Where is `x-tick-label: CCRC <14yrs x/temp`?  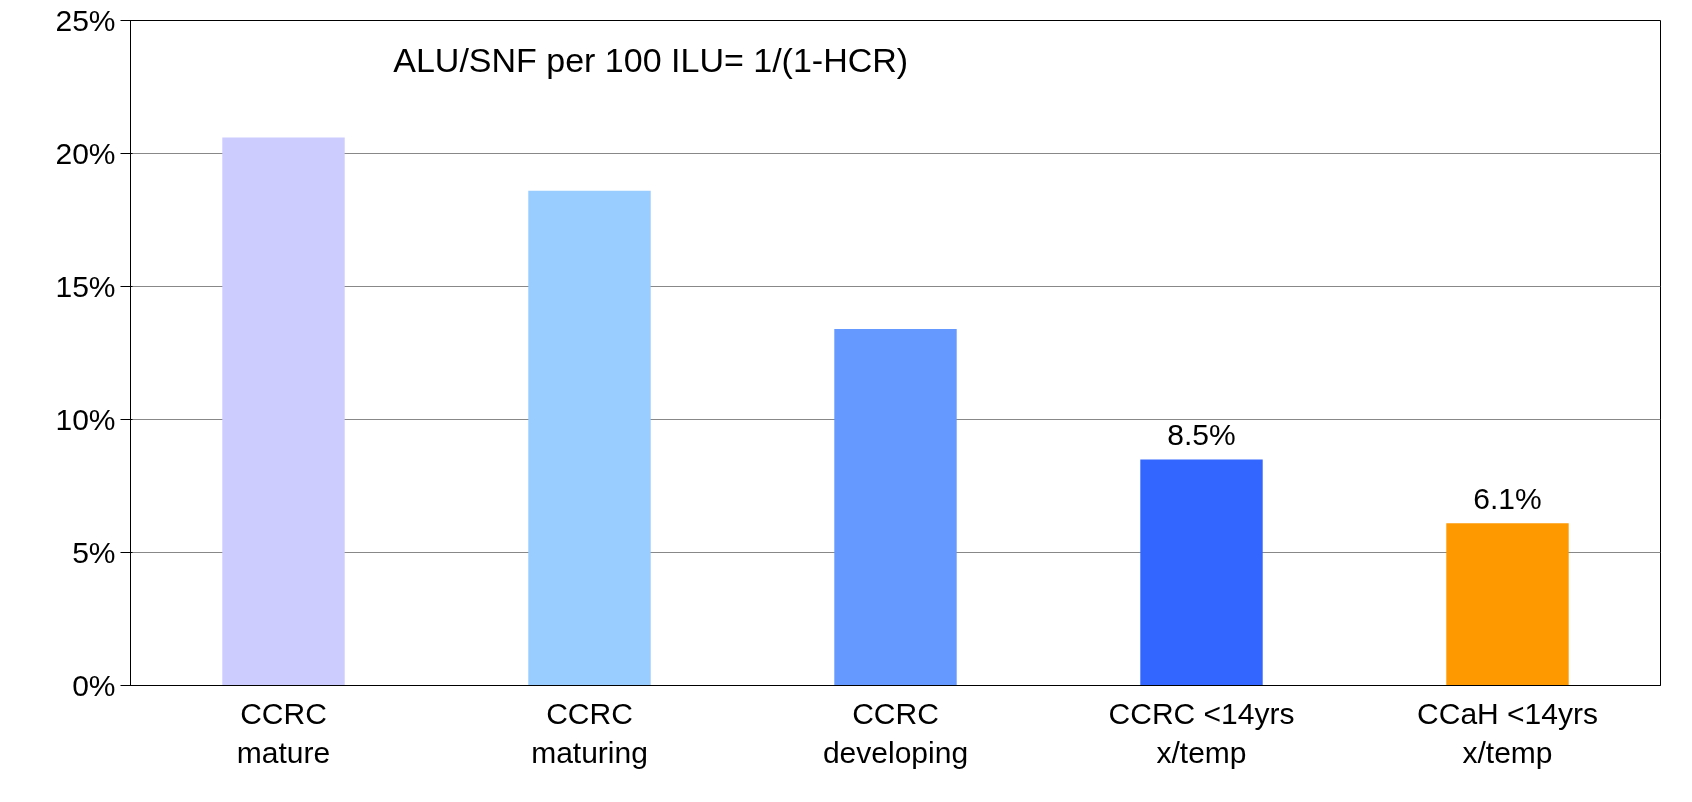
x-tick-label: CCRC <14yrs x/temp is located at coordinates (1201, 733).